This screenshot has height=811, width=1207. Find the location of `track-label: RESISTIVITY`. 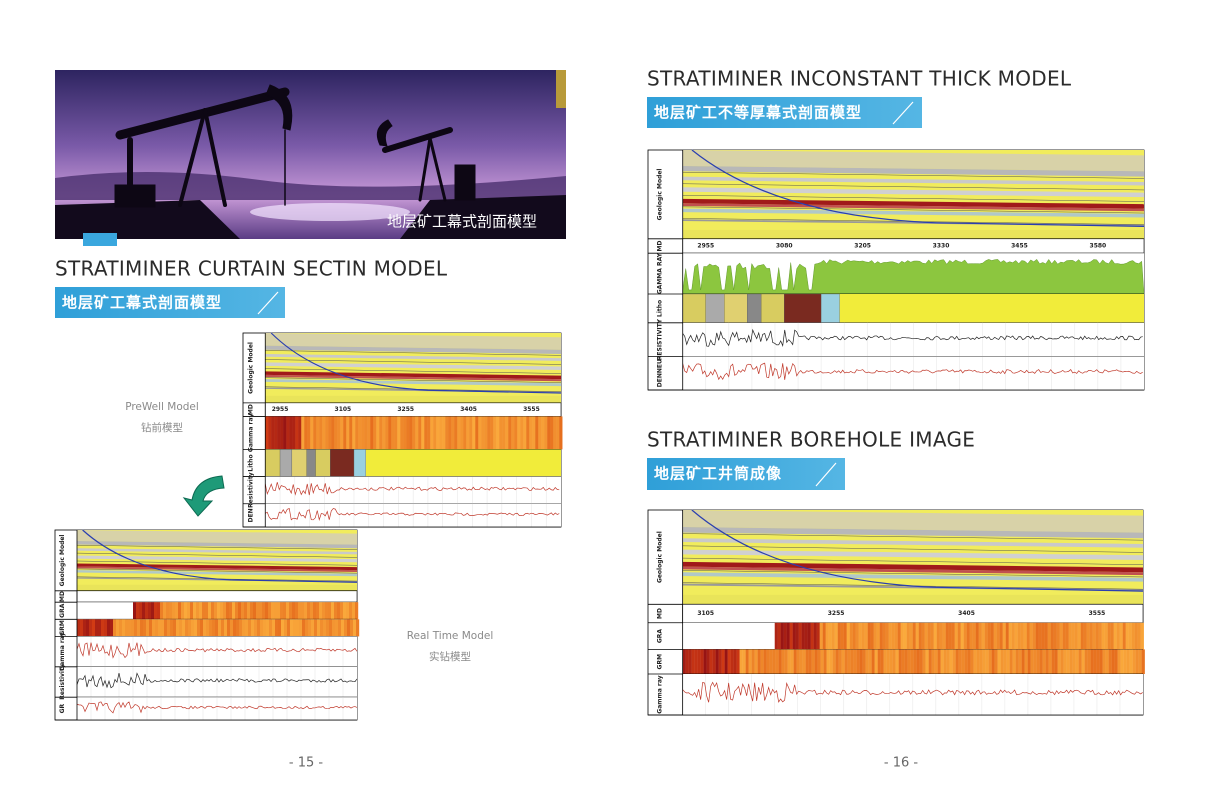

track-label: RESISTIVITY is located at coordinates (660, 339).